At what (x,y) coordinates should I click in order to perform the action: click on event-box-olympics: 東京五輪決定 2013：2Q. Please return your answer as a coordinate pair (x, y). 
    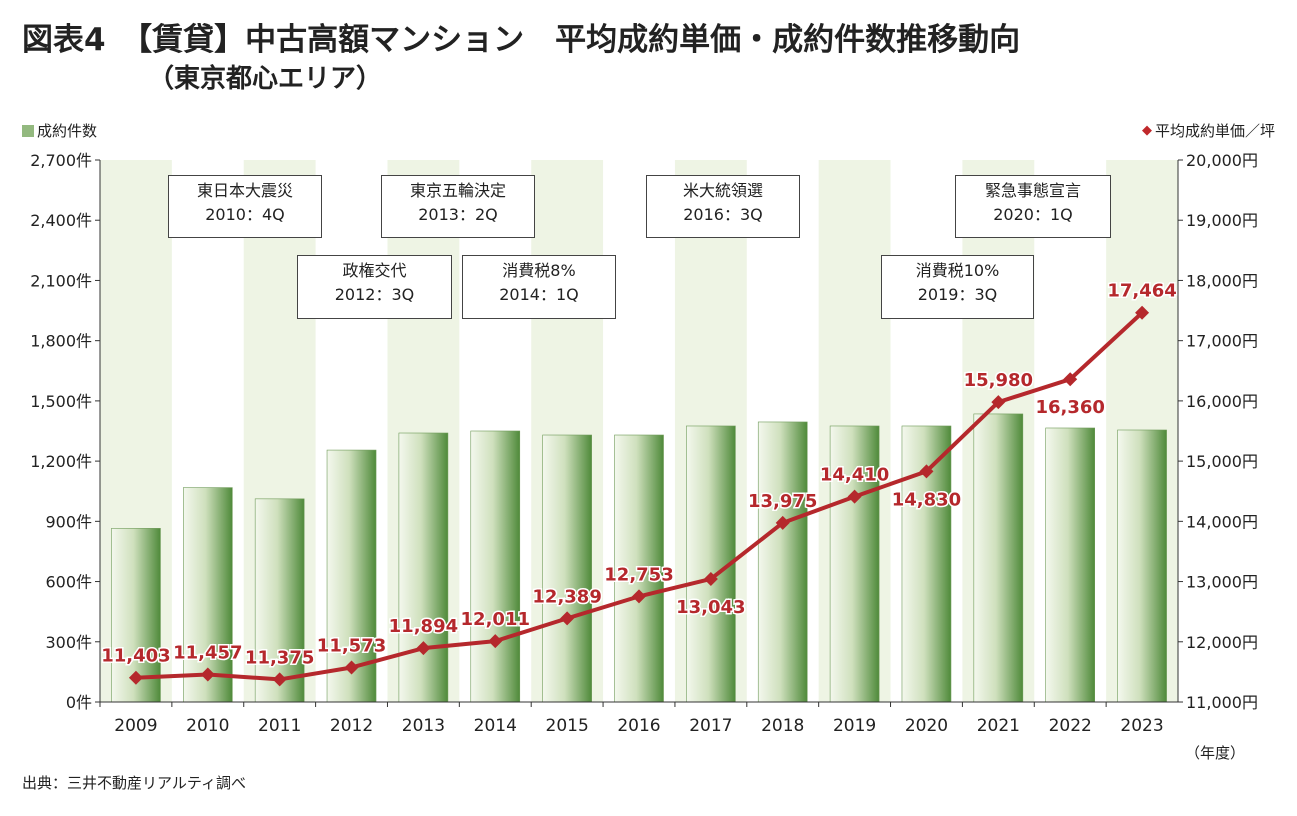
    Looking at the image, I should click on (458, 206).